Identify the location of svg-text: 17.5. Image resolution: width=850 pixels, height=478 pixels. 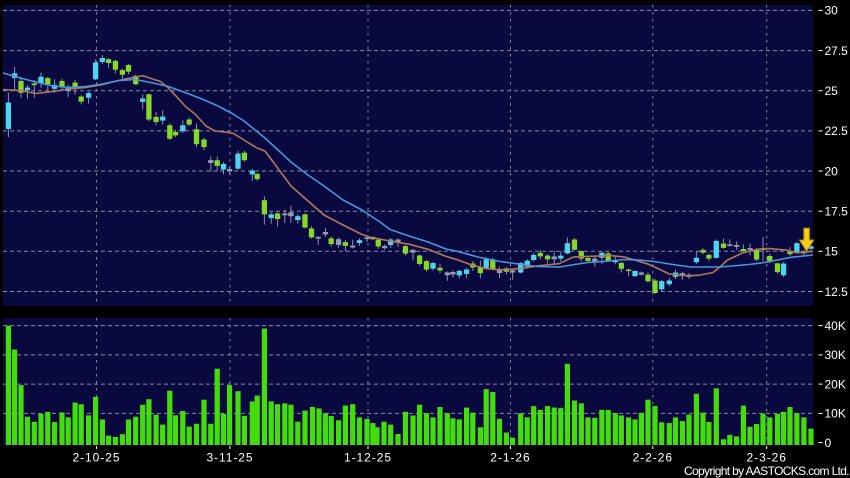
(837, 212).